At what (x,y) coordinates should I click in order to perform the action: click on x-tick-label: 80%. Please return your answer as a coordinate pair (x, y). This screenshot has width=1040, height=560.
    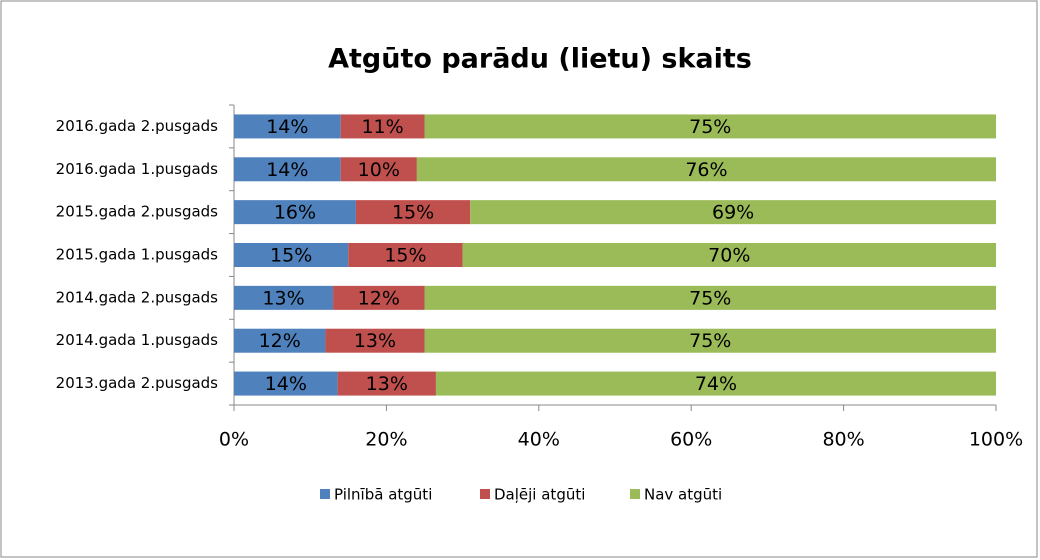
    Looking at the image, I should click on (843, 440).